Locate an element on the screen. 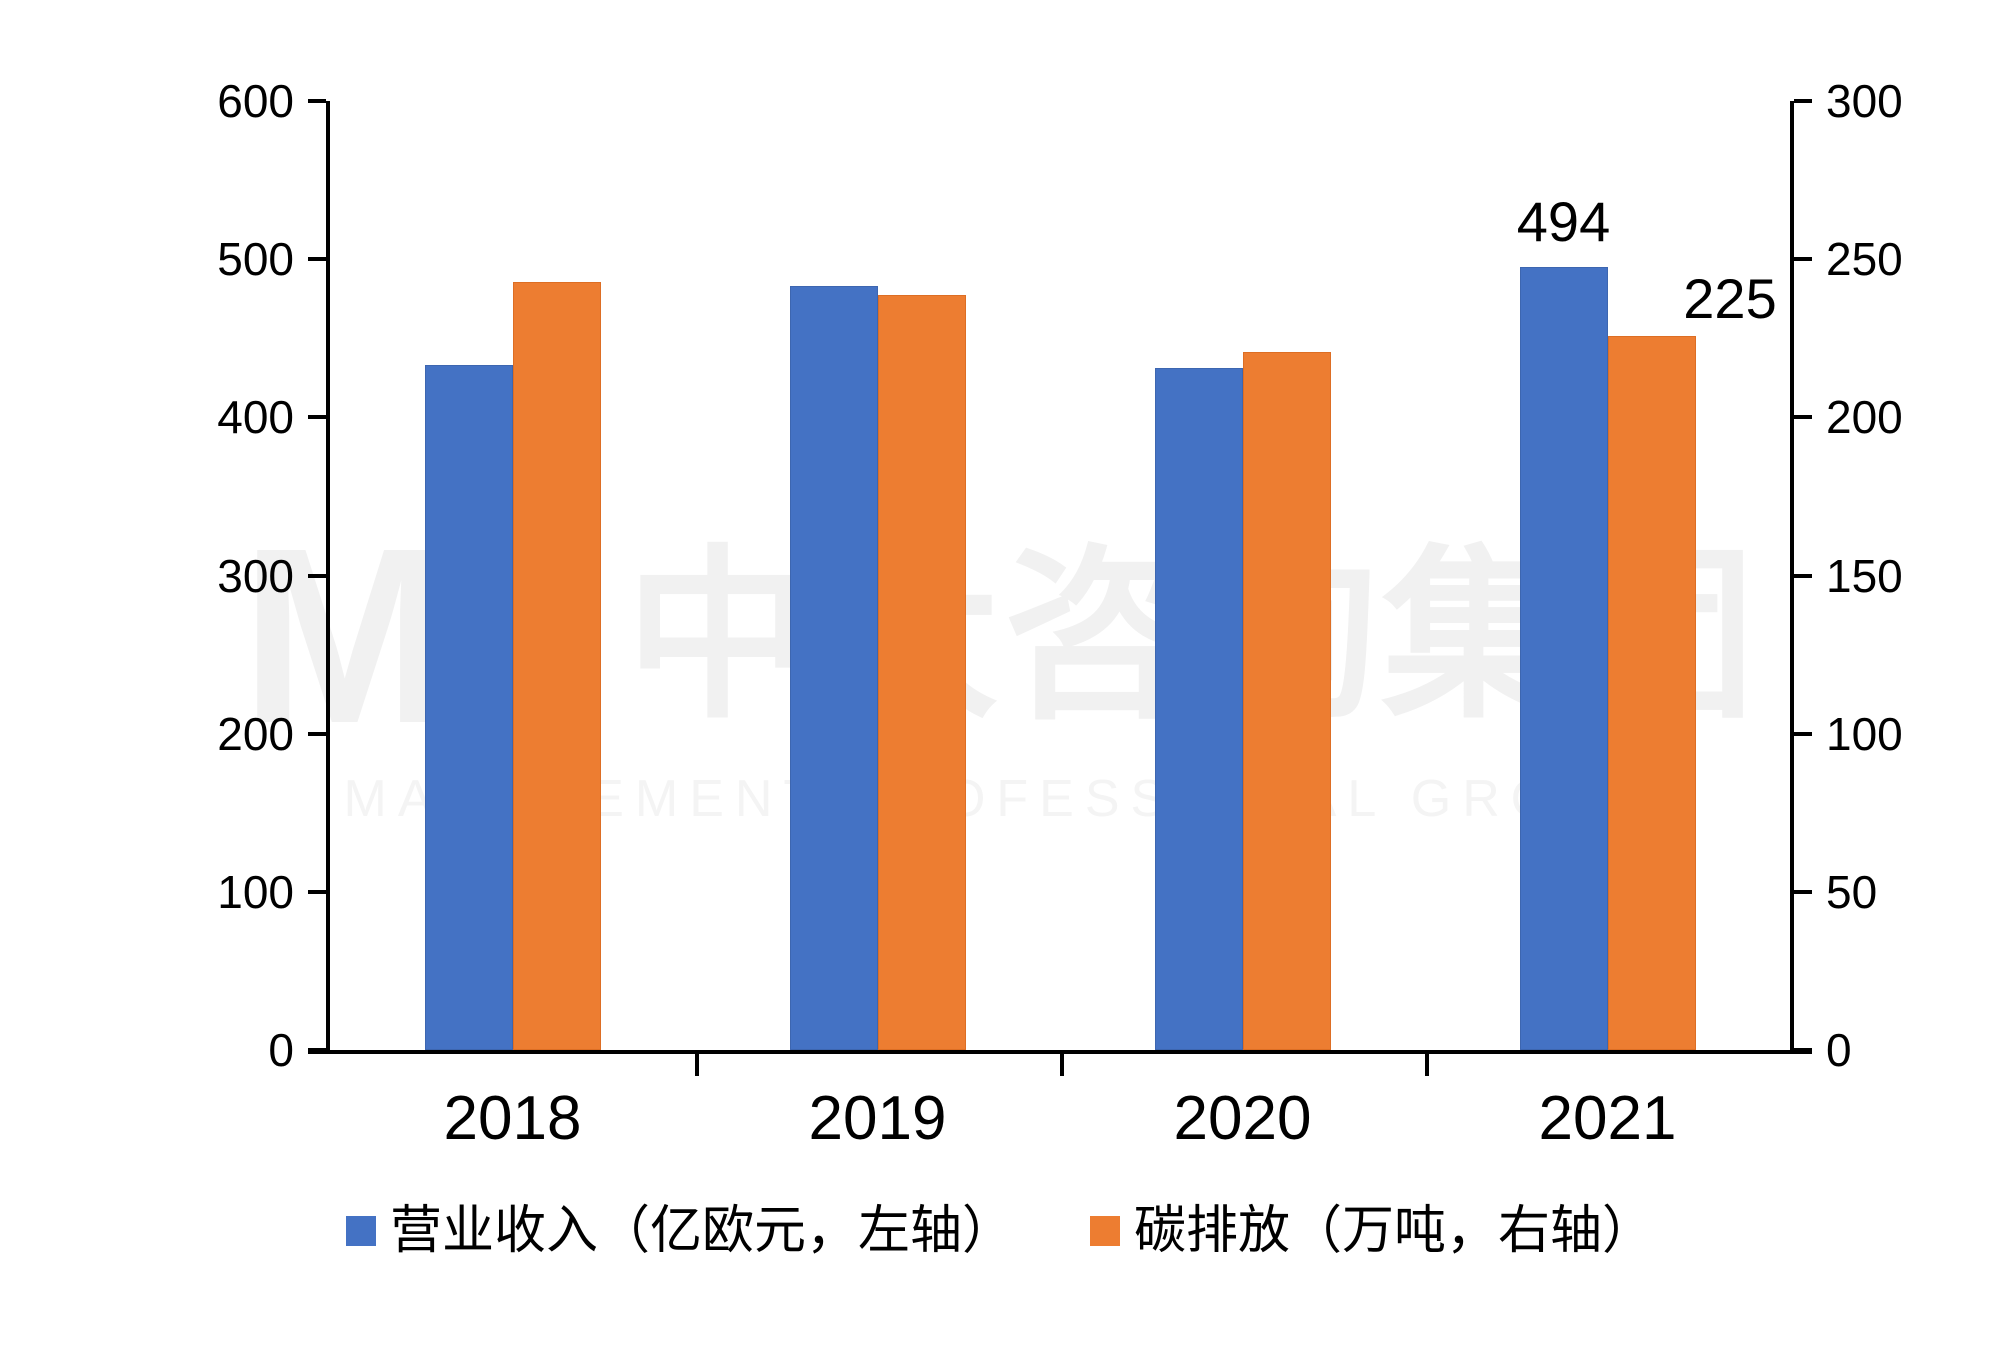 The image size is (2000, 1361). legend-swatch-revenue is located at coordinates (360, 1231).